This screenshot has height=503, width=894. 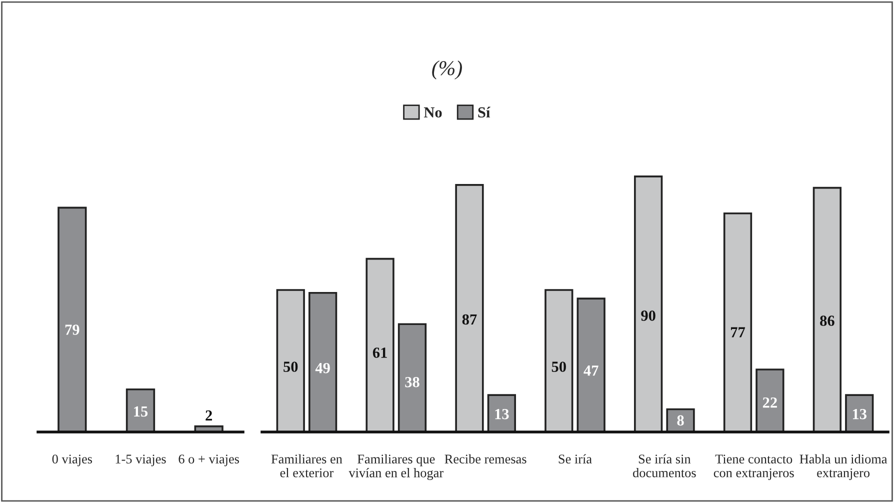 What do you see at coordinates (72, 460) in the screenshot?
I see `x-tick-label: 0 viajes` at bounding box center [72, 460].